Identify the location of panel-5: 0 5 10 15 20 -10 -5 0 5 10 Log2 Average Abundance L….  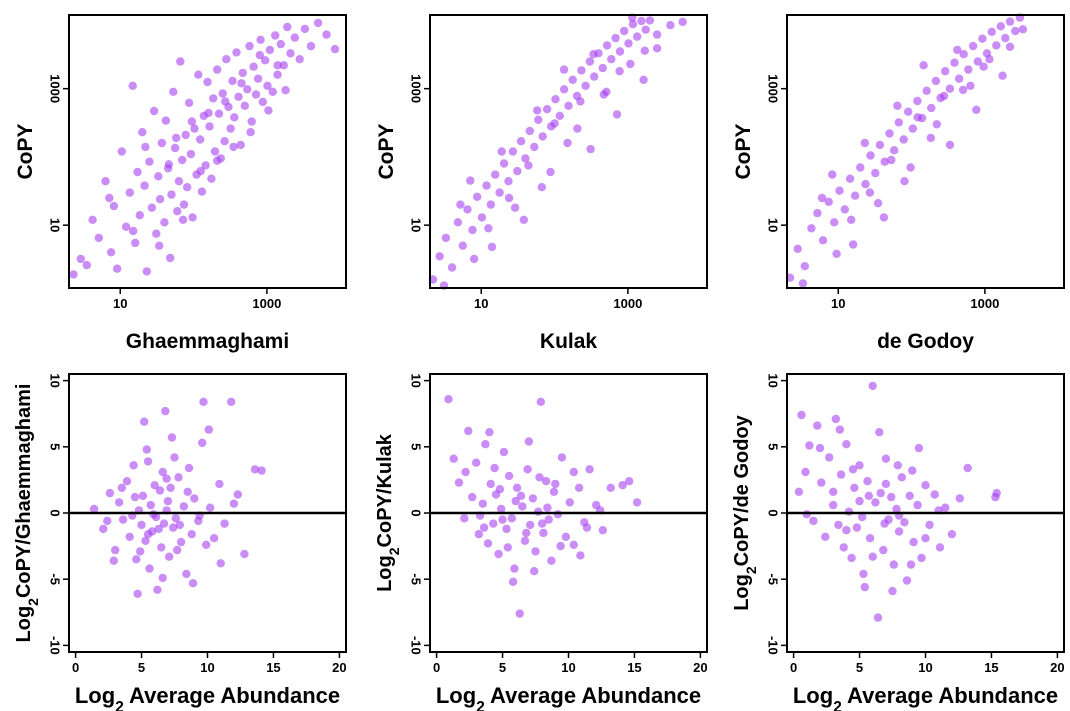
(541, 542).